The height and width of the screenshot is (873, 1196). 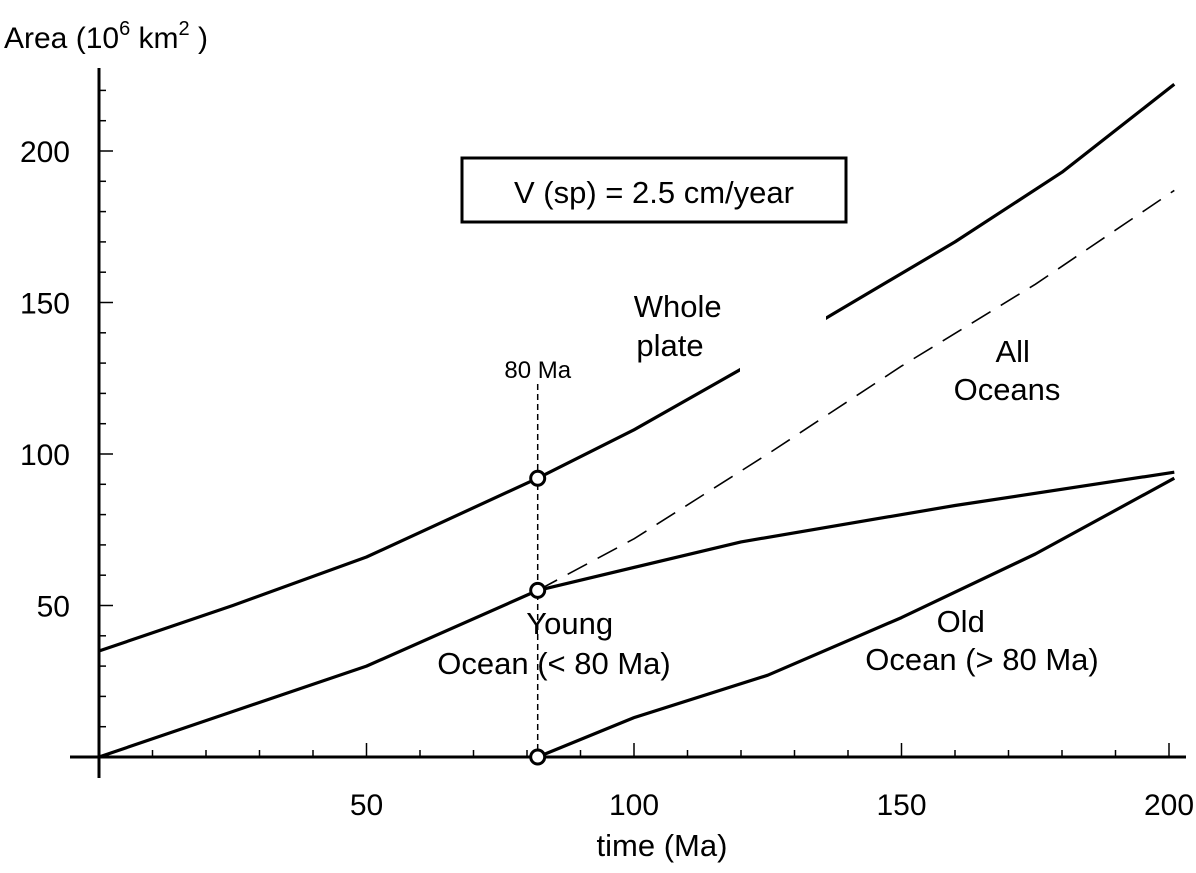 I want to click on y-tick-label: 50, so click(x=53, y=607).